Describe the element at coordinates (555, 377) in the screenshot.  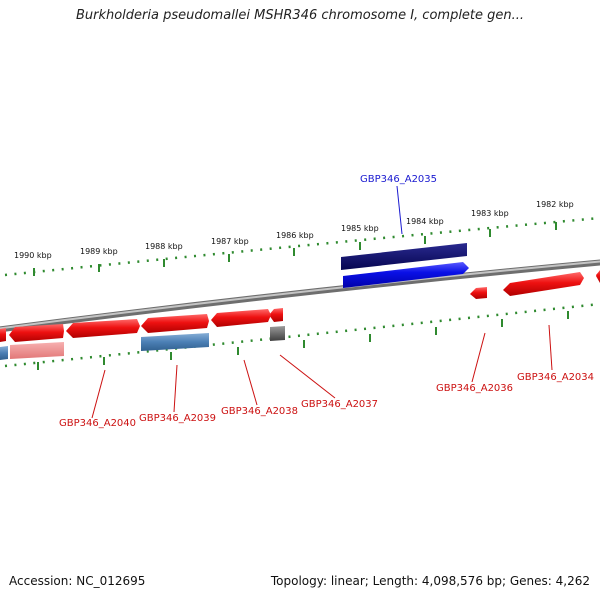
I see `gene-label: GBP346_A2034` at that location.